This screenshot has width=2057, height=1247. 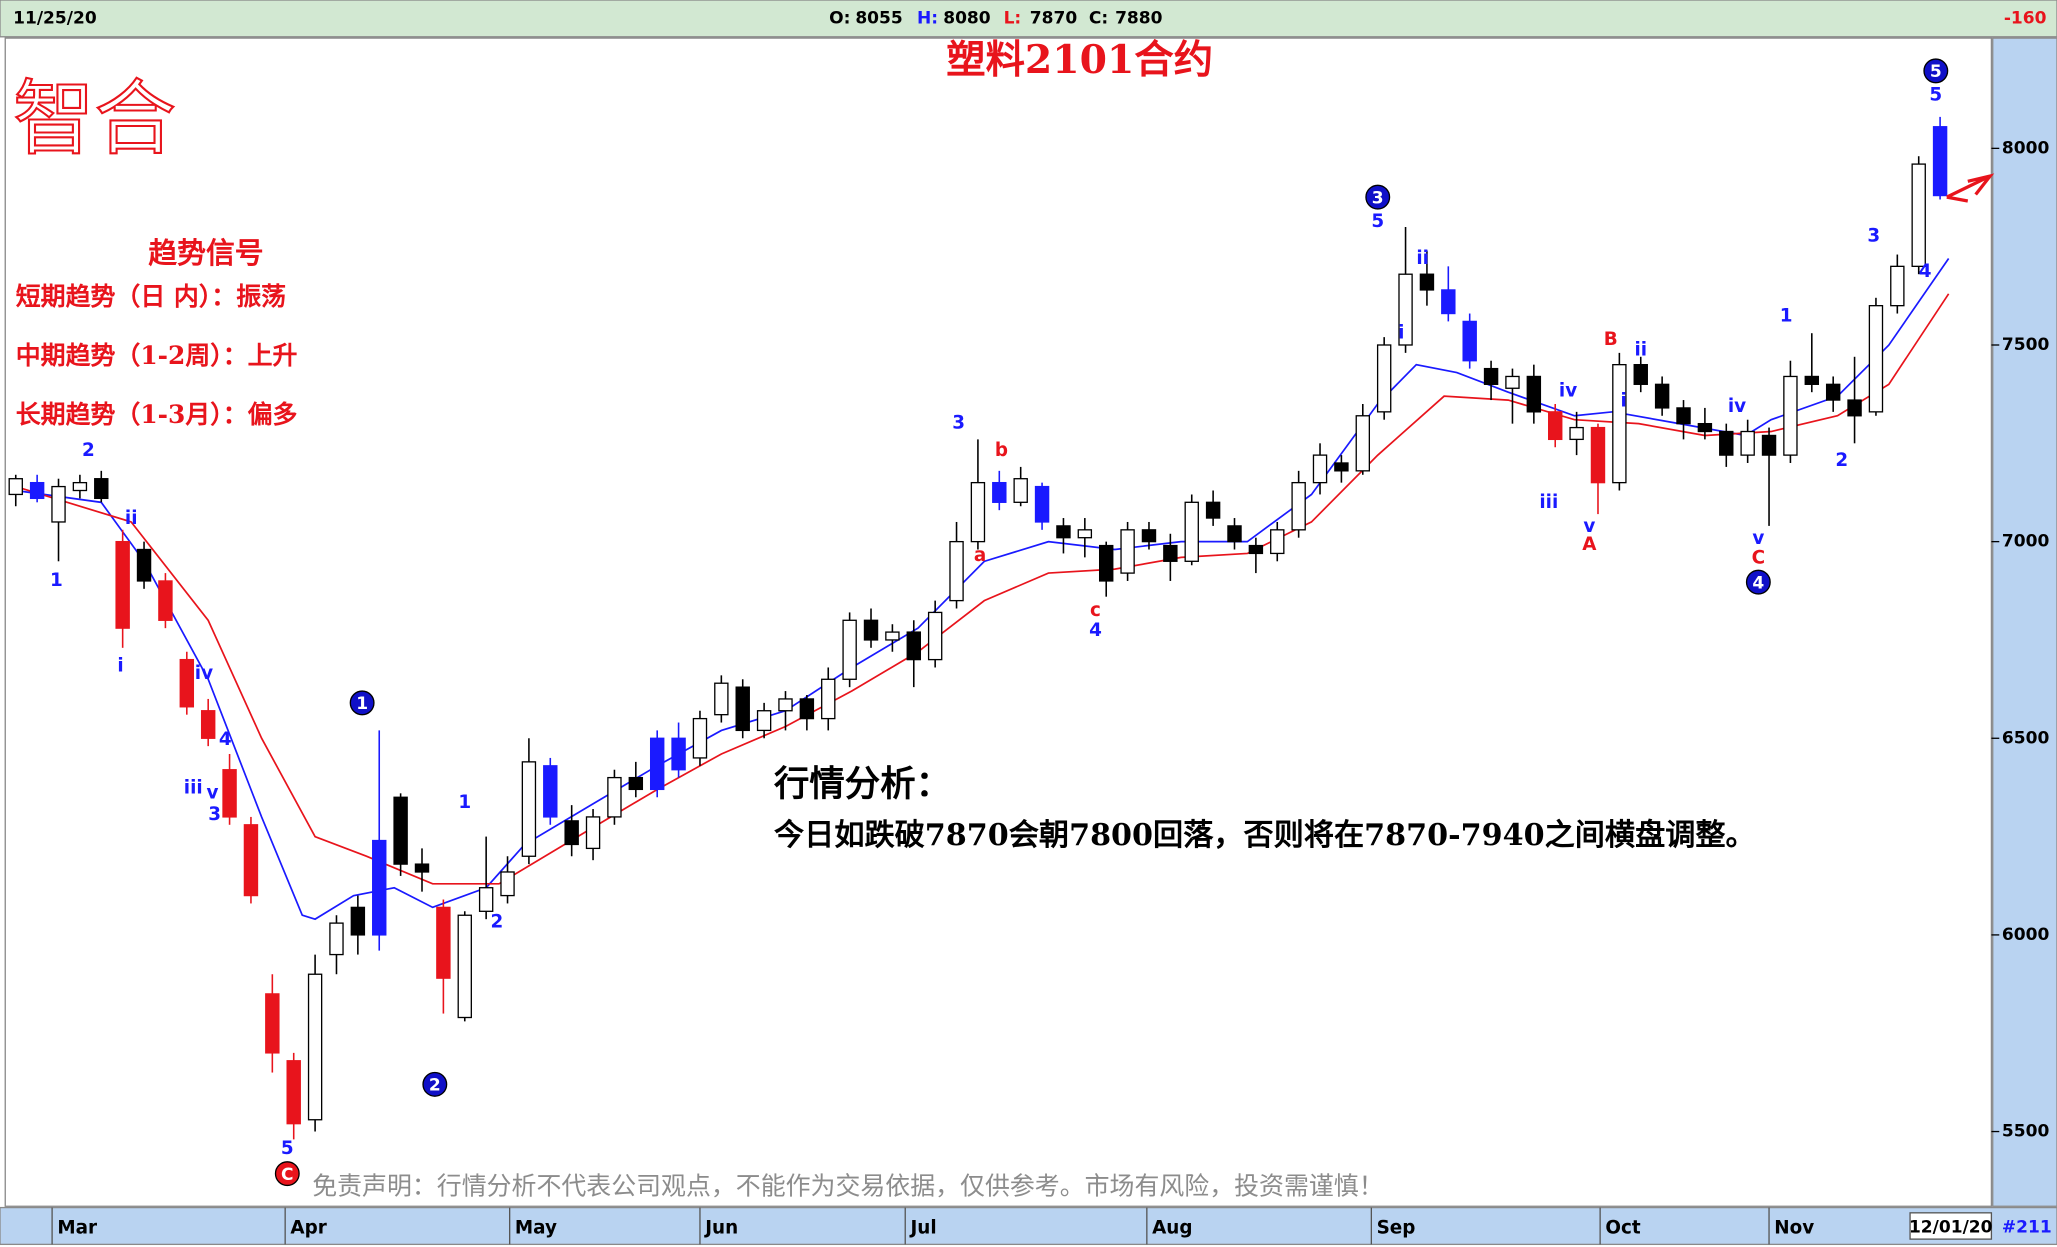 What do you see at coordinates (980, 555) in the screenshot?
I see `wave-label: a` at bounding box center [980, 555].